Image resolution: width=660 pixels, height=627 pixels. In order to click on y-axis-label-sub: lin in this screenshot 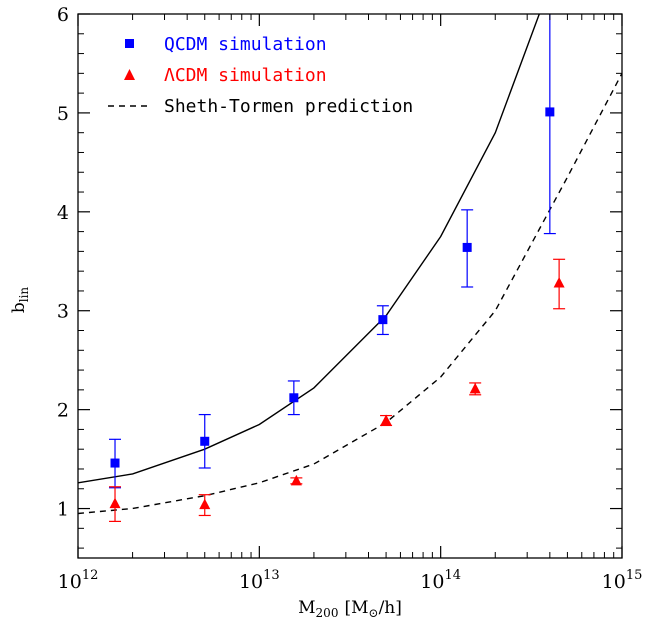, I will do `click(24, 295)`.